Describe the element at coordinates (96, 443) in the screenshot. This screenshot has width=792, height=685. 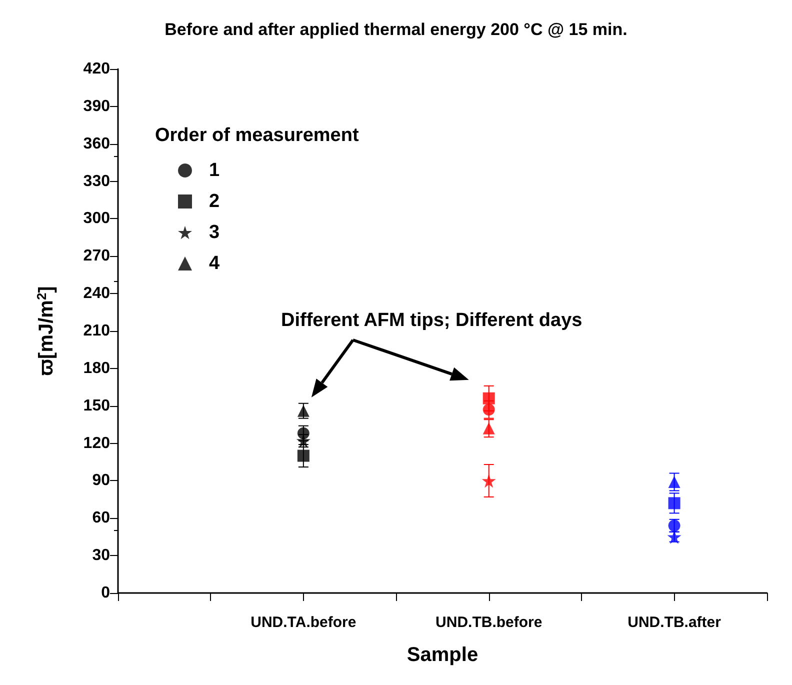
I see `y-tick-label: 120` at that location.